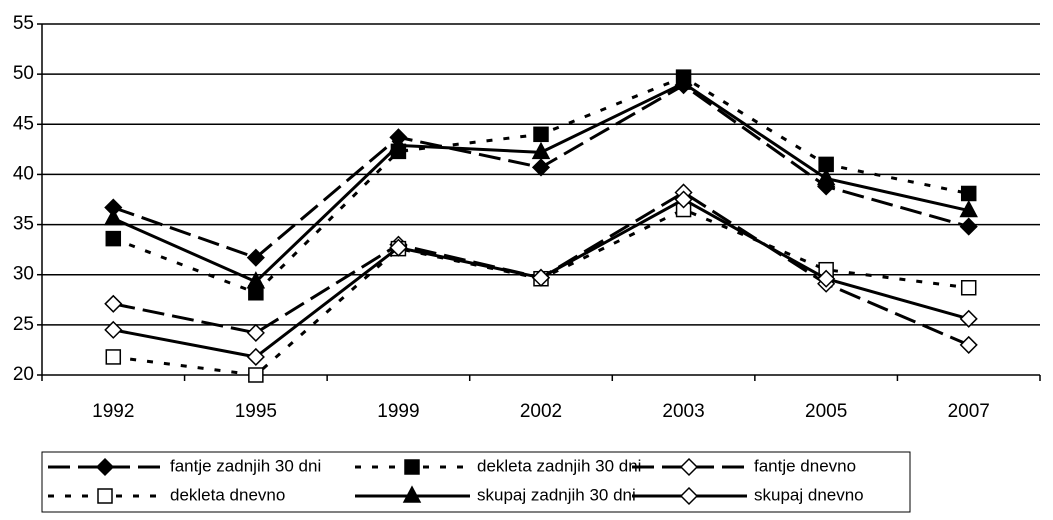 Image resolution: width=1053 pixels, height=520 pixels. Describe the element at coordinates (559, 465) in the screenshot. I see `legend-label: dekleta zadnjih 30 dni` at that location.